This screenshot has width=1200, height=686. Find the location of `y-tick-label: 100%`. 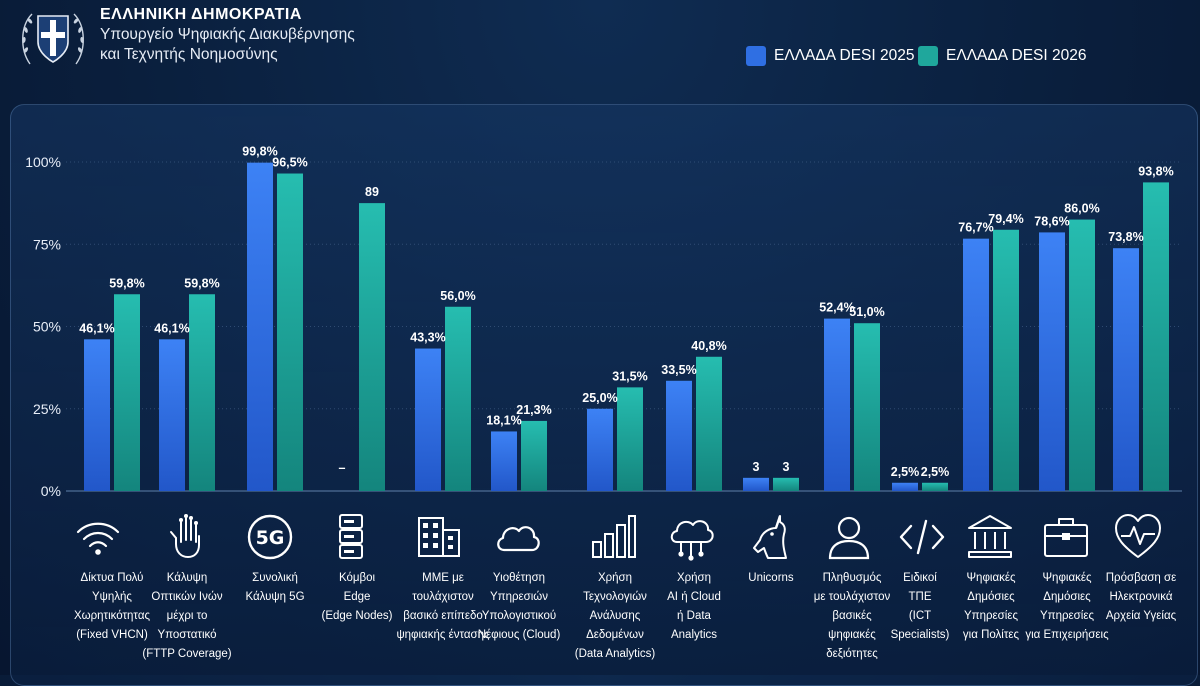

y-tick-label: 100% is located at coordinates (43, 162).